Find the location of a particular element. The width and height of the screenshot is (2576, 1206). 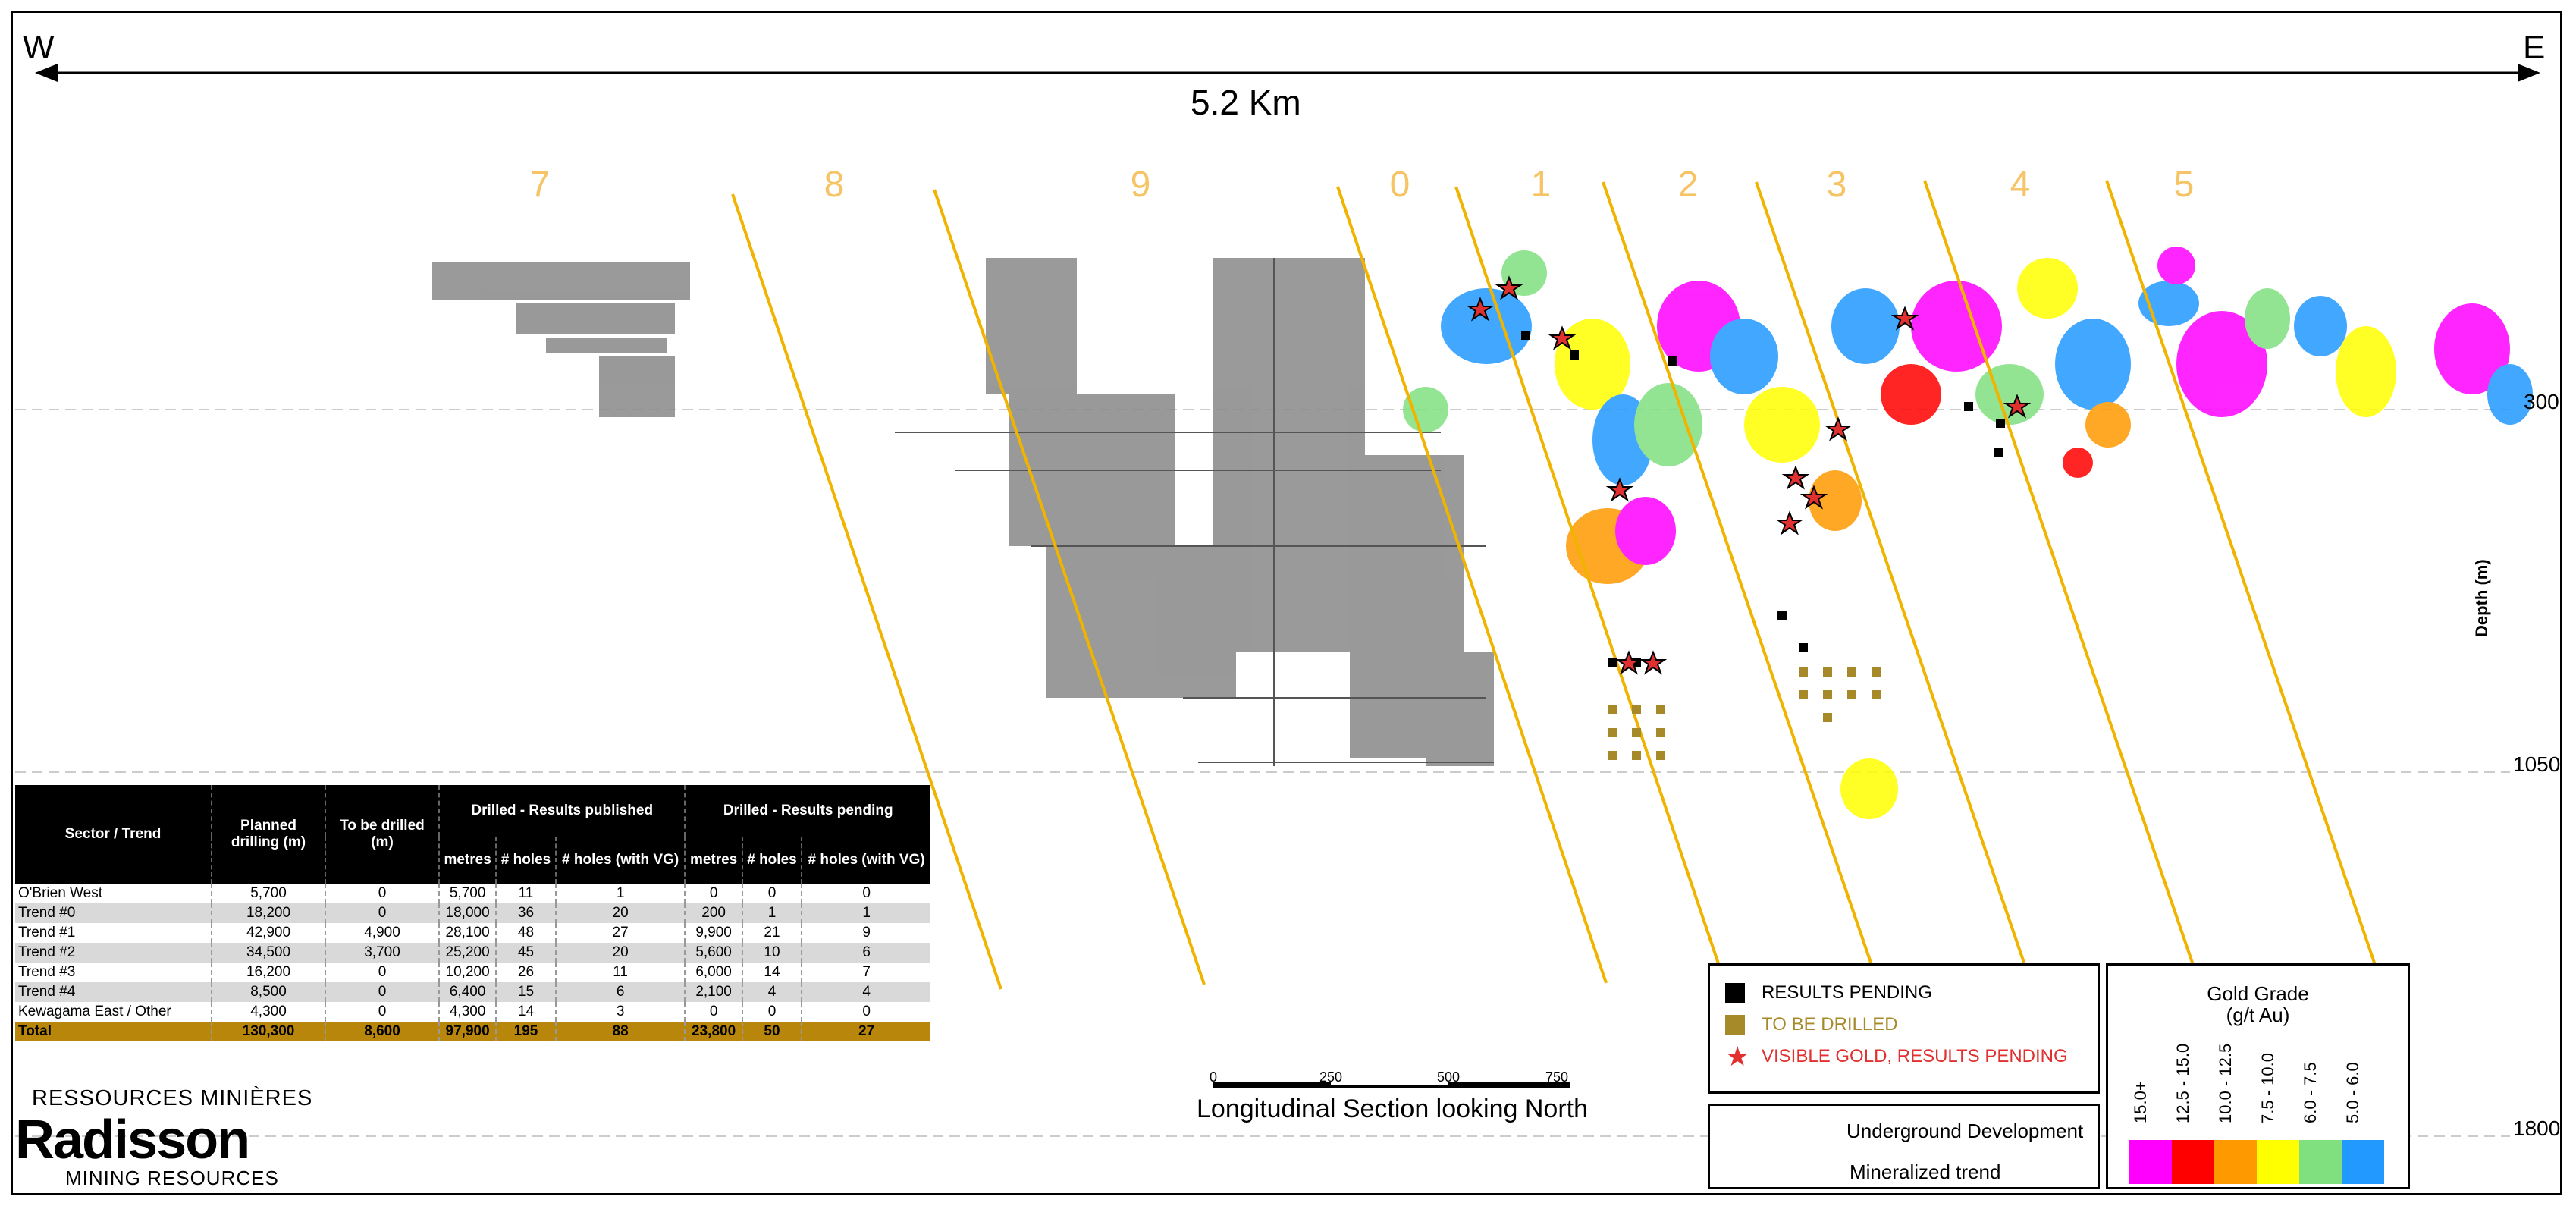

table-cell: 28,100 is located at coordinates (467, 933).